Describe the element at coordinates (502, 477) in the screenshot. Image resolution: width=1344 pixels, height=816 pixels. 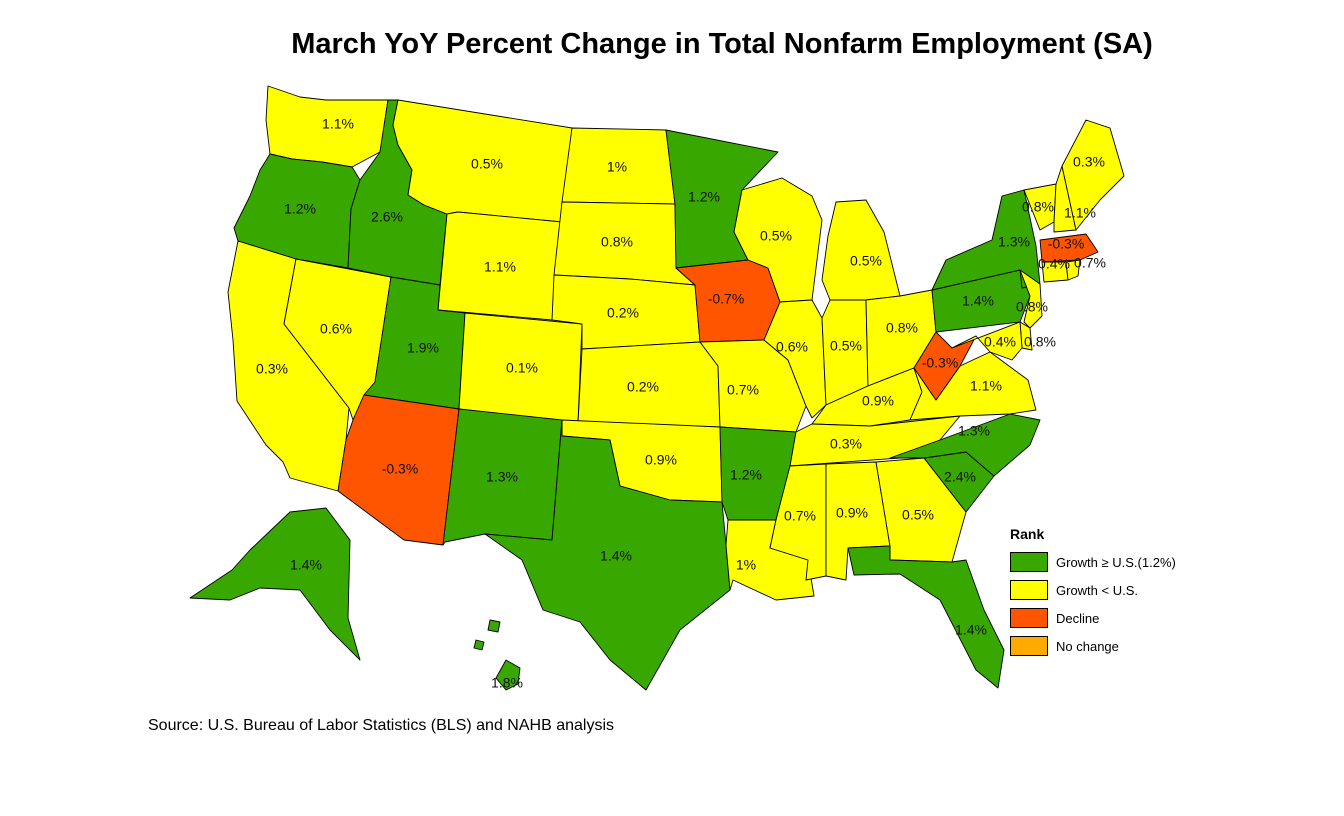
I see `state-value-label-nm: 1.3%` at that location.